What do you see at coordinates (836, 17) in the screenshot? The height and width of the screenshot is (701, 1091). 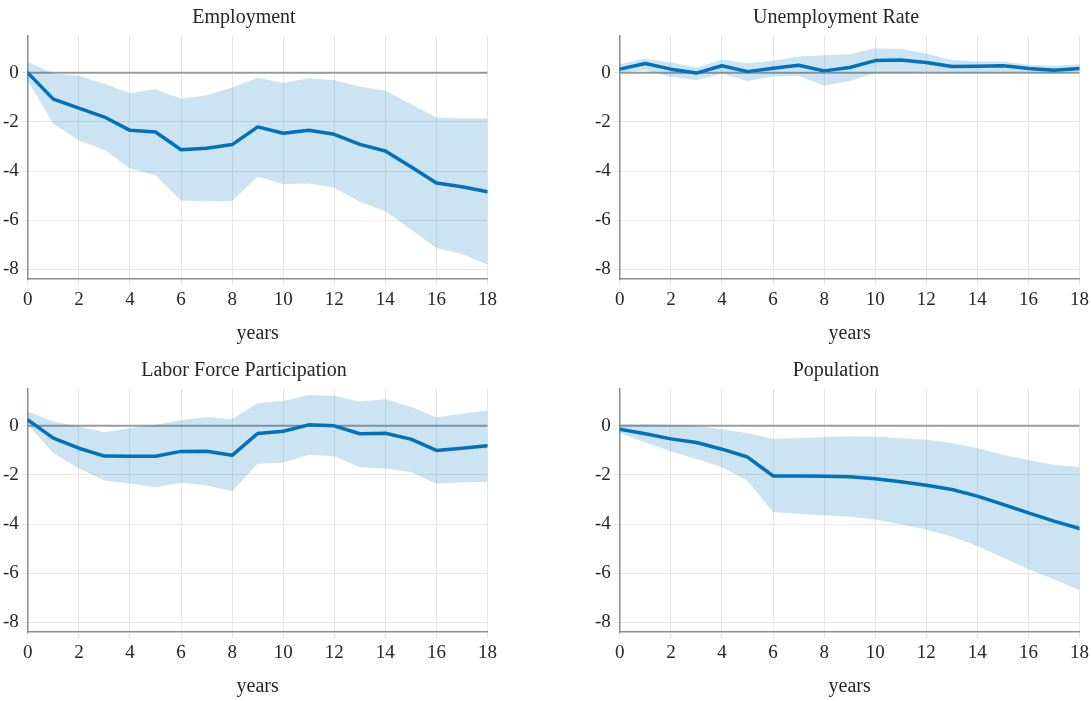 I see `chart-title: Unemployment Rate` at bounding box center [836, 17].